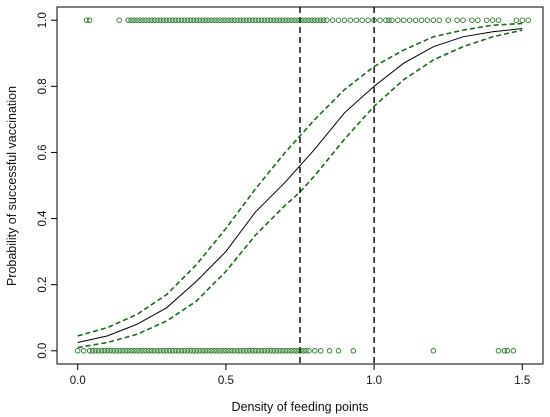  What do you see at coordinates (78, 381) in the screenshot?
I see `x-tick-label: 0.0` at bounding box center [78, 381].